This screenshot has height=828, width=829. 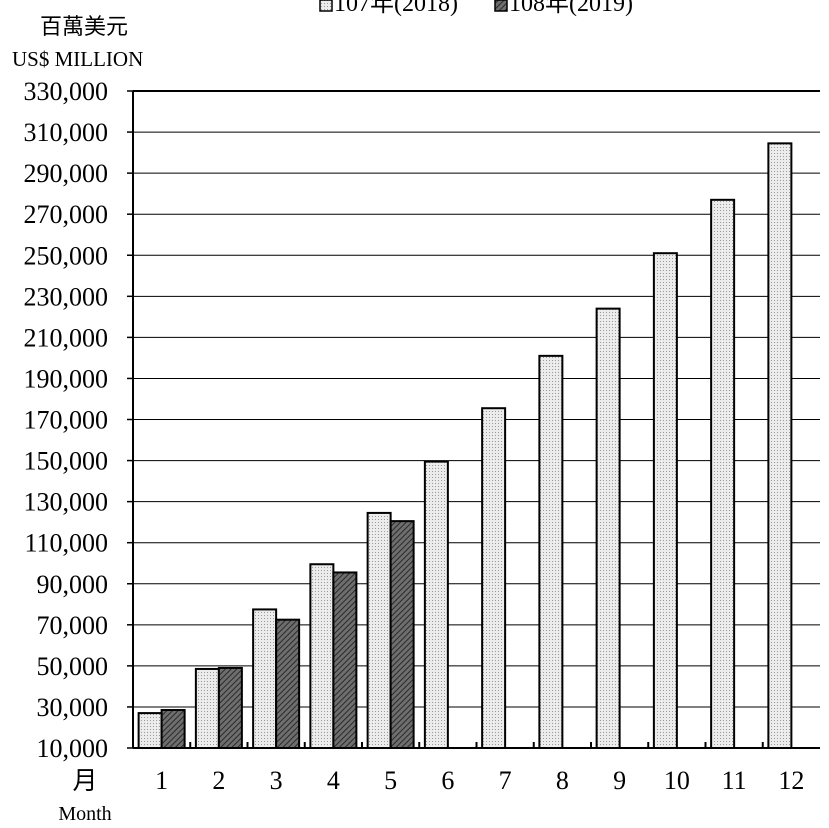 What do you see at coordinates (84, 814) in the screenshot?
I see `x-axis-title-en: Month` at bounding box center [84, 814].